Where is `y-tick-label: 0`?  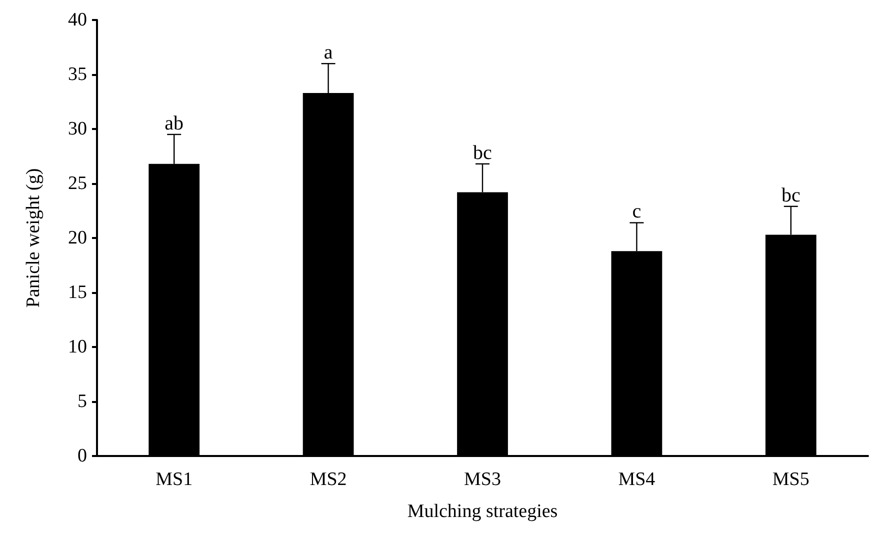
y-tick-label: 0 is located at coordinates (82, 456).